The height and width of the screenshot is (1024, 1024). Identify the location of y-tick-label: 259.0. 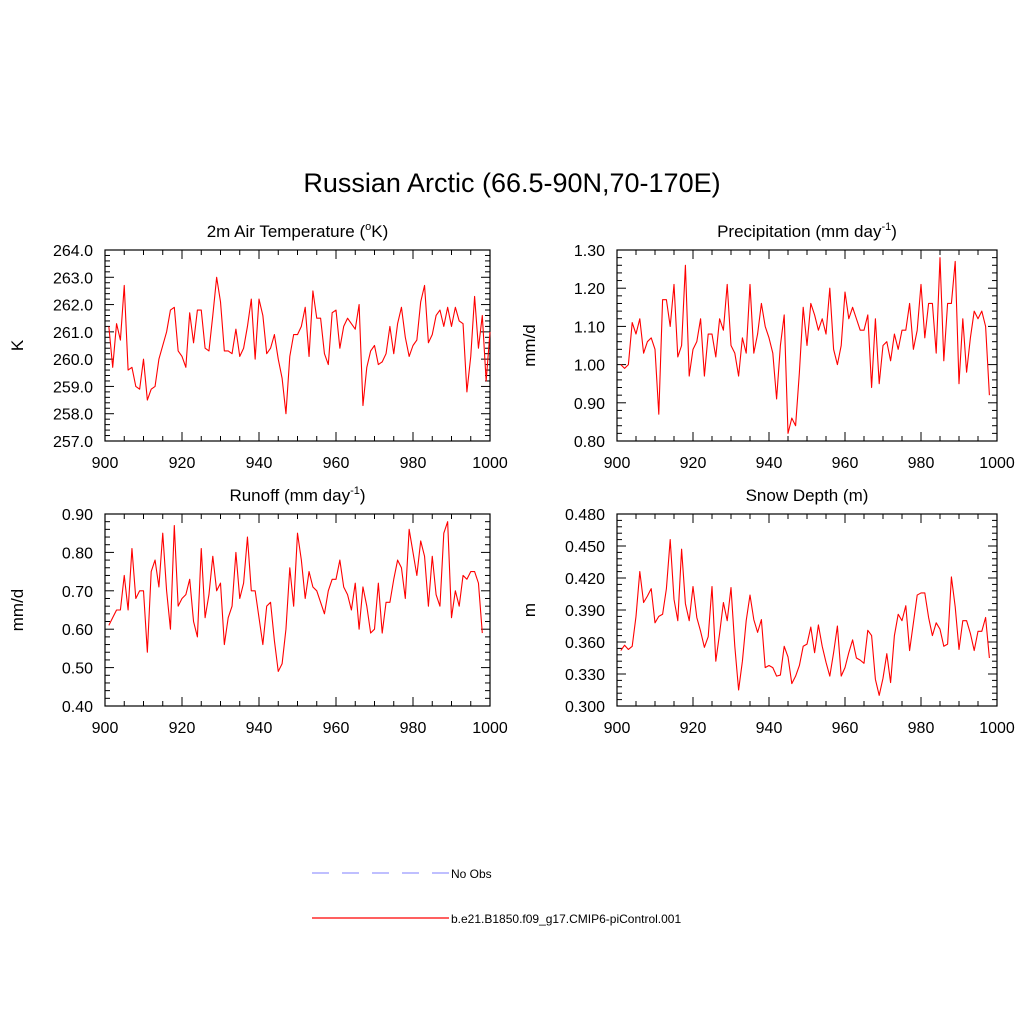
(73, 387).